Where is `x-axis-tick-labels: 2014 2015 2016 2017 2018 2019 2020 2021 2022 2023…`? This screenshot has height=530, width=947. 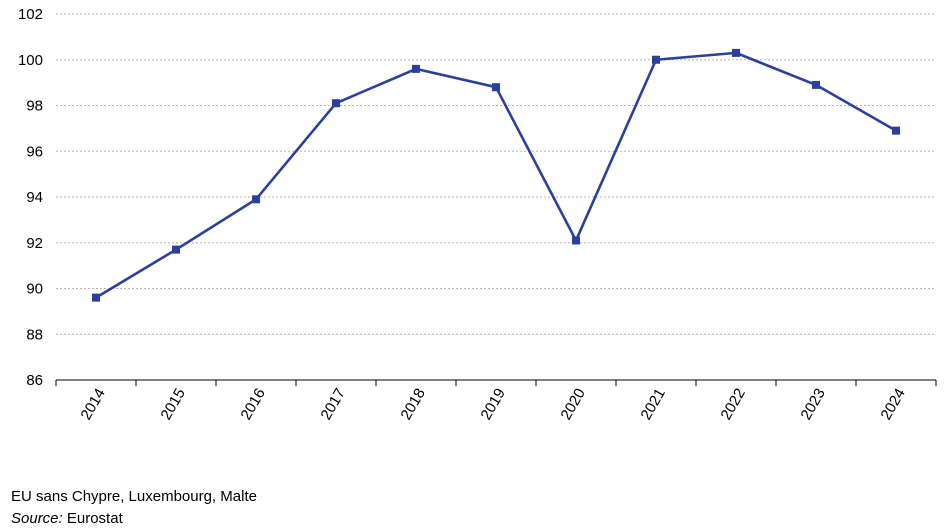
x-axis-tick-labels: 2014 2015 2016 2017 2018 2019 2020 2021 2022 2023… is located at coordinates (492, 403).